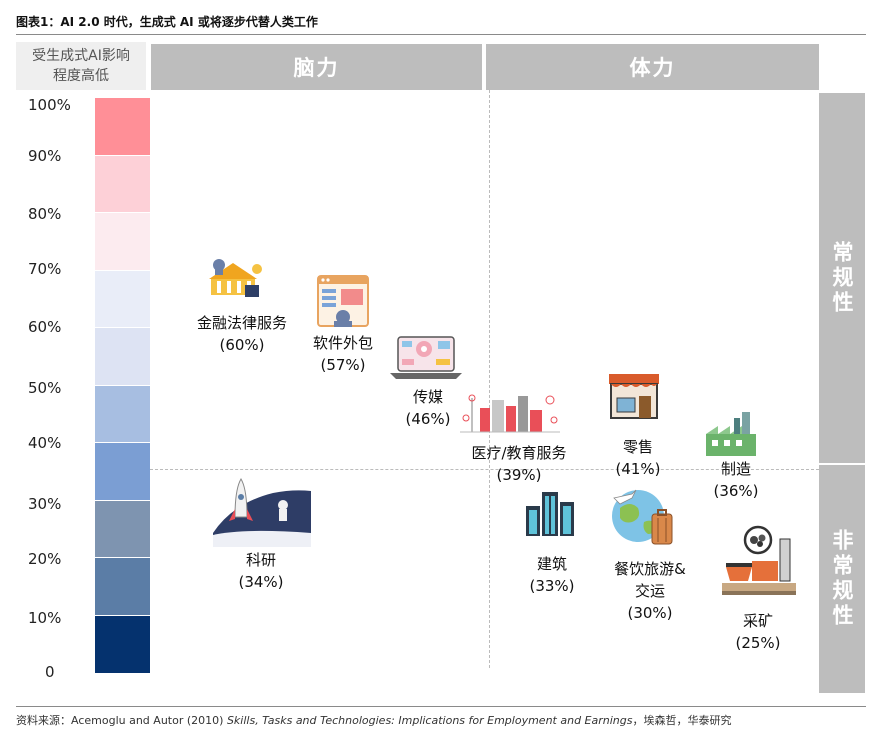 The height and width of the screenshot is (747, 876). What do you see at coordinates (45, 214) in the screenshot?
I see `y-tick-label: 80%` at bounding box center [45, 214].